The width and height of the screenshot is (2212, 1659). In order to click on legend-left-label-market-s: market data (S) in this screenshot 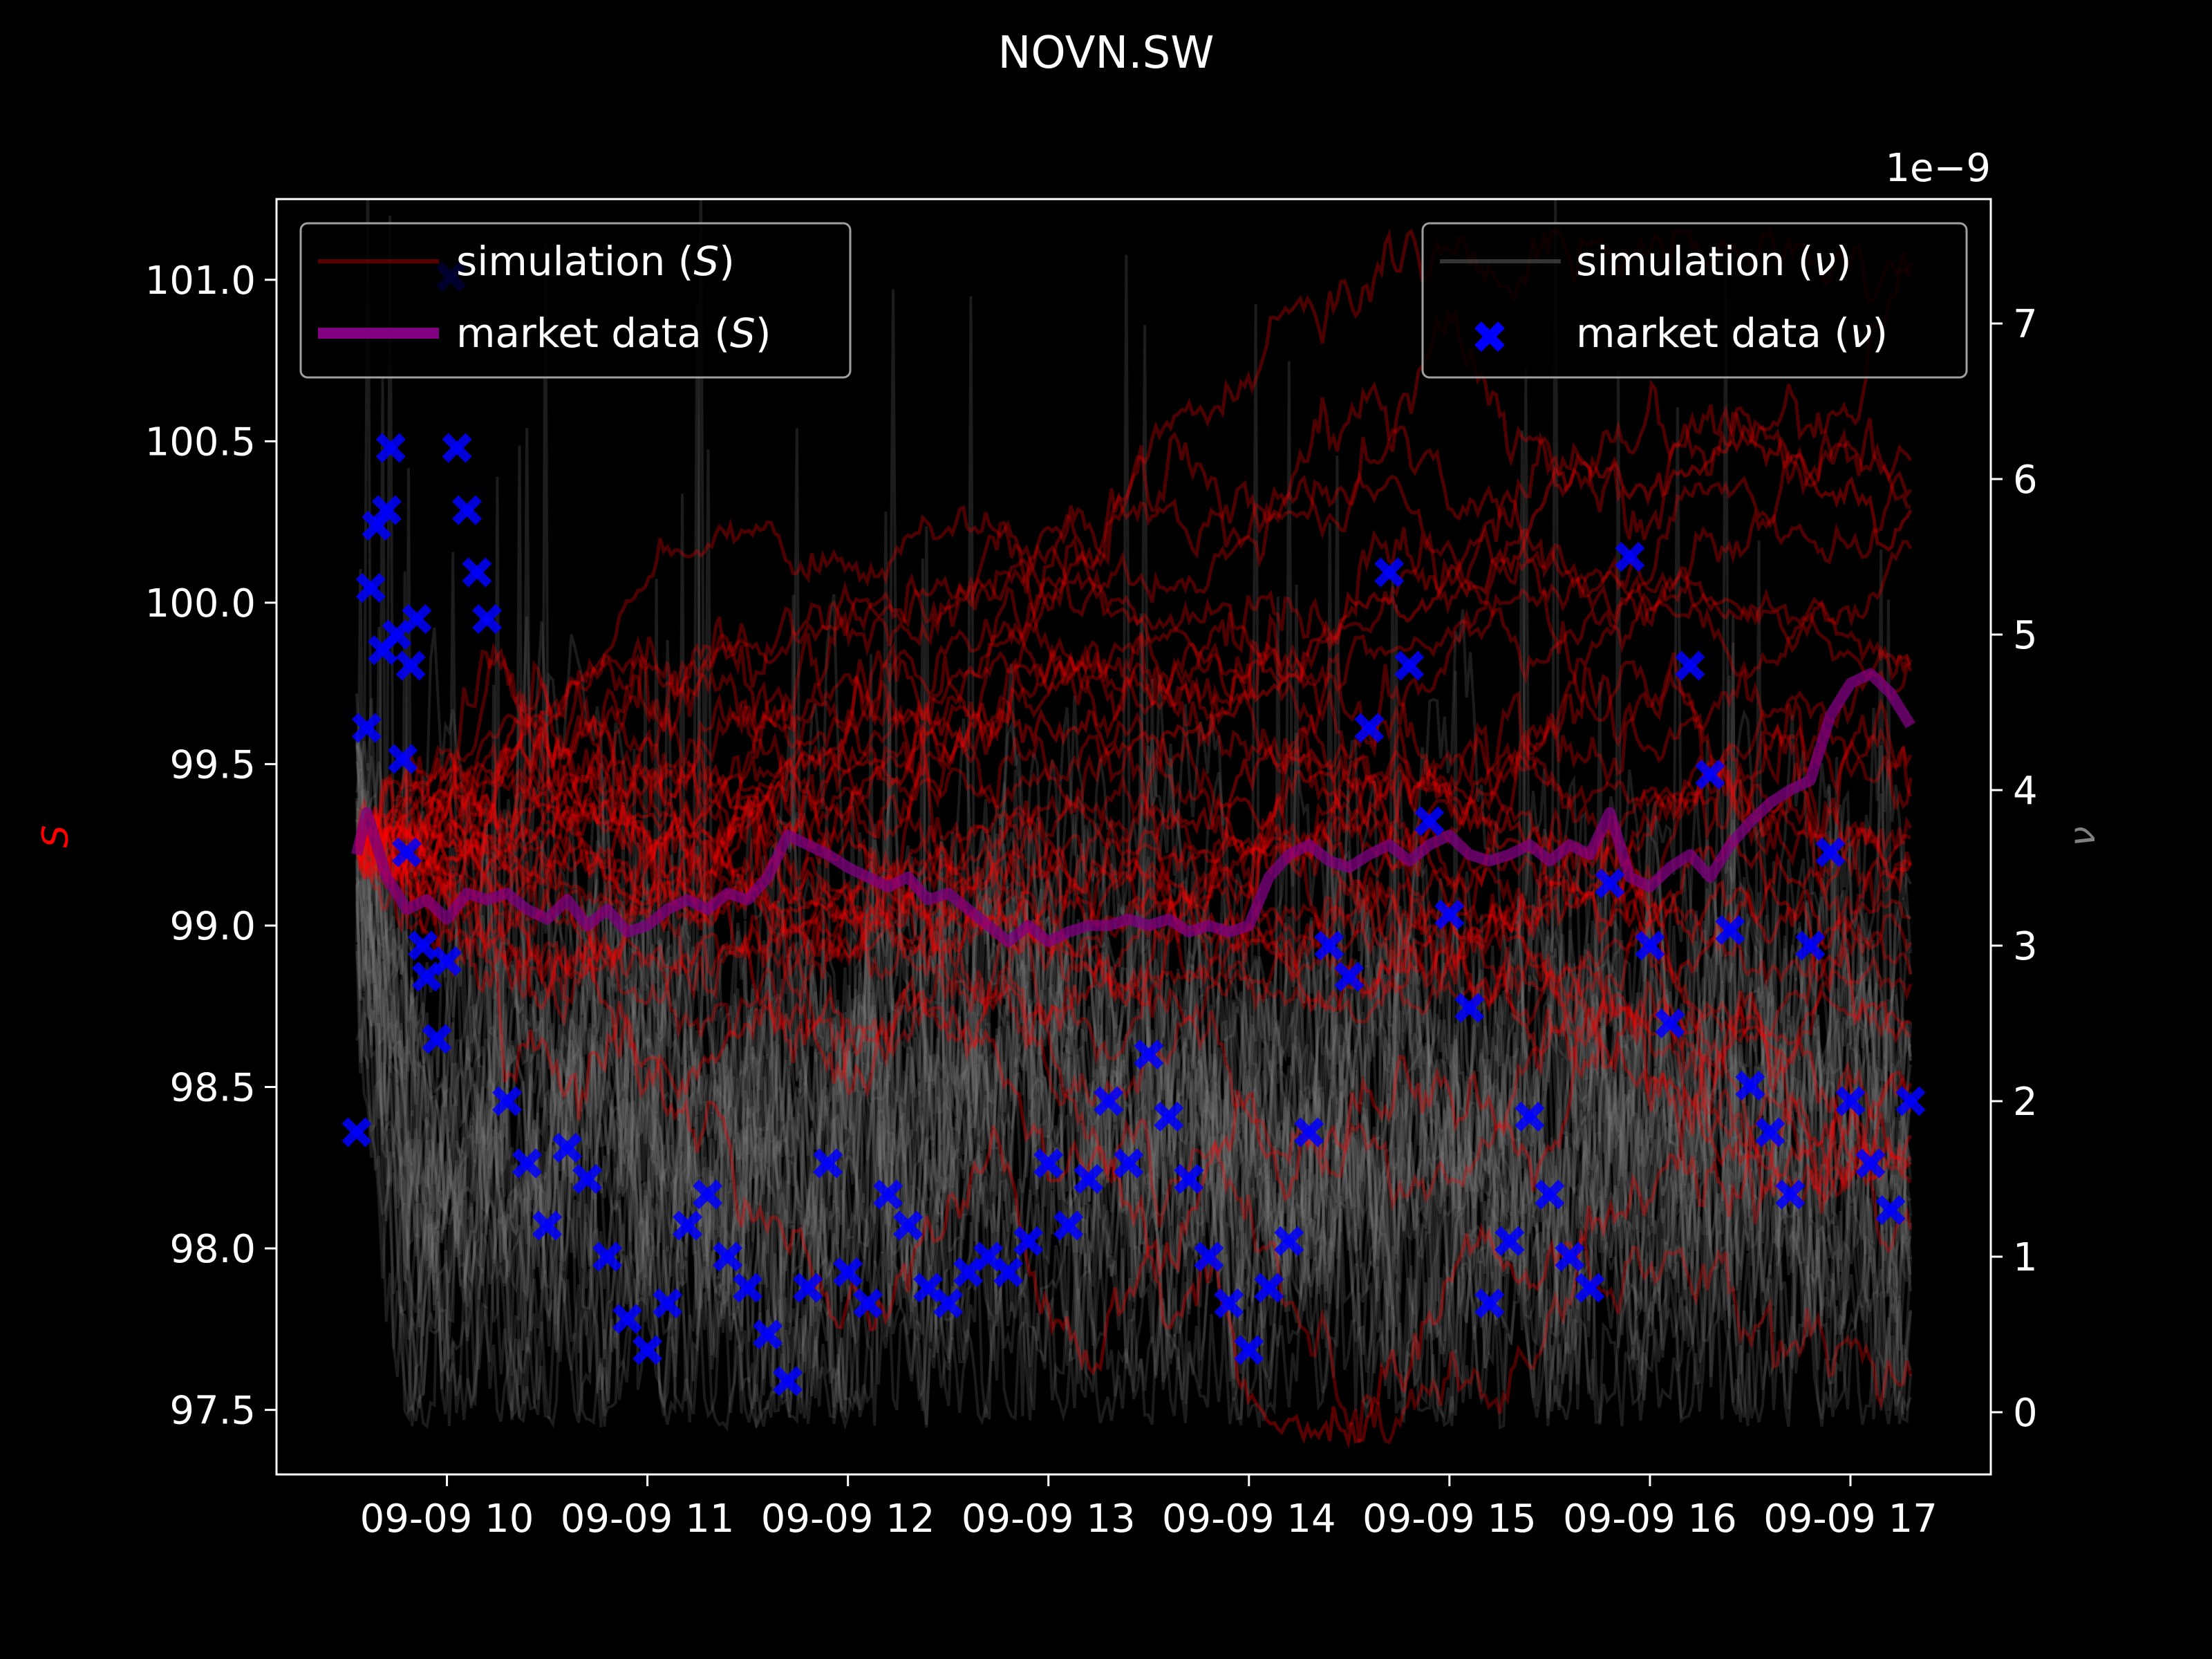, I will do `click(613, 333)`.